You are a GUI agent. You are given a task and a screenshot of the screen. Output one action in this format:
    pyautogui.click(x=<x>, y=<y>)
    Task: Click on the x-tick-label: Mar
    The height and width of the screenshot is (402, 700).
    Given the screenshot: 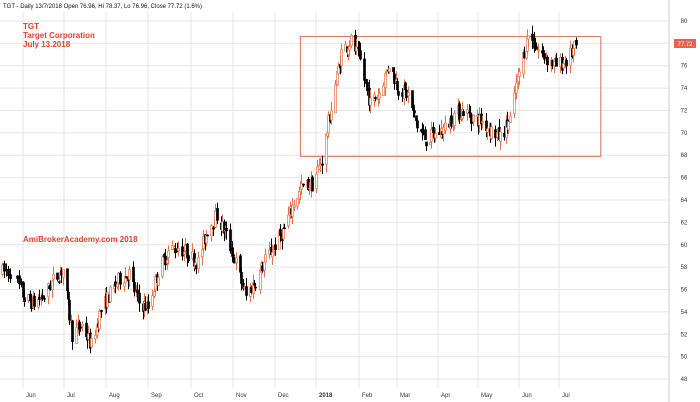 What is the action you would take?
    pyautogui.click(x=405, y=396)
    